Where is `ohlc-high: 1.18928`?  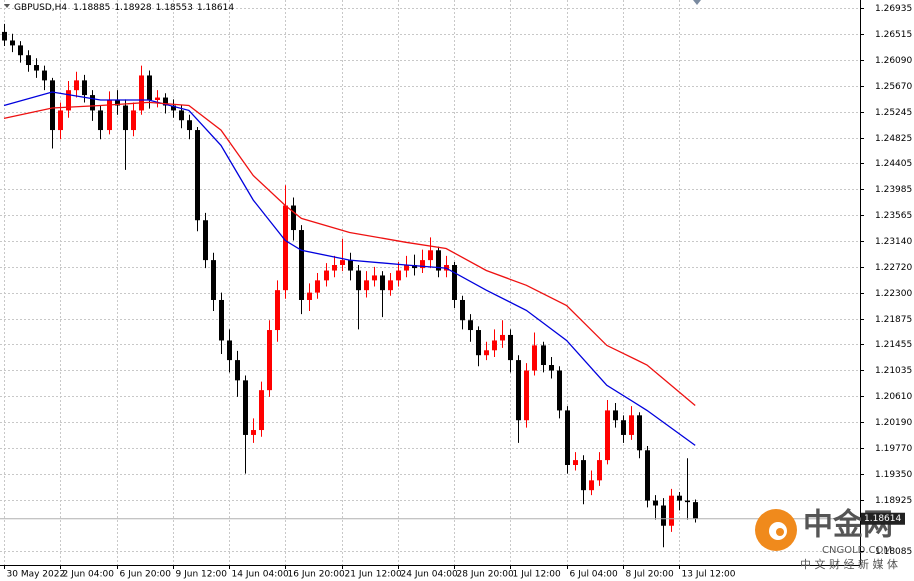 ohlc-high: 1.18928 is located at coordinates (132, 8).